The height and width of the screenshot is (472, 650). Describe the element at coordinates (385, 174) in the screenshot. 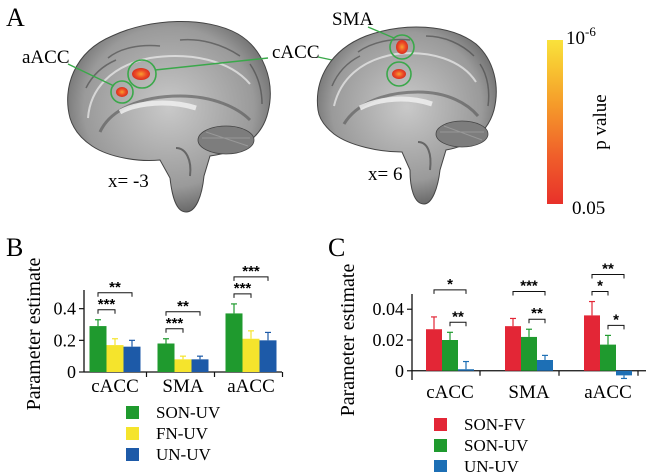

I see `brain-coord-right: x= 6` at that location.